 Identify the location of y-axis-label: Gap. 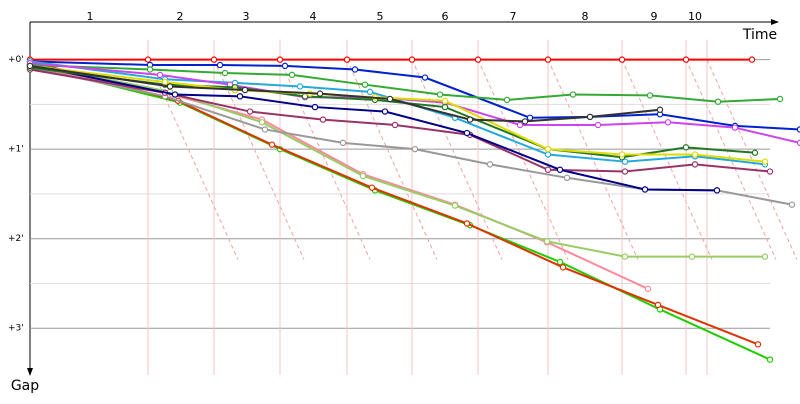
(25, 386).